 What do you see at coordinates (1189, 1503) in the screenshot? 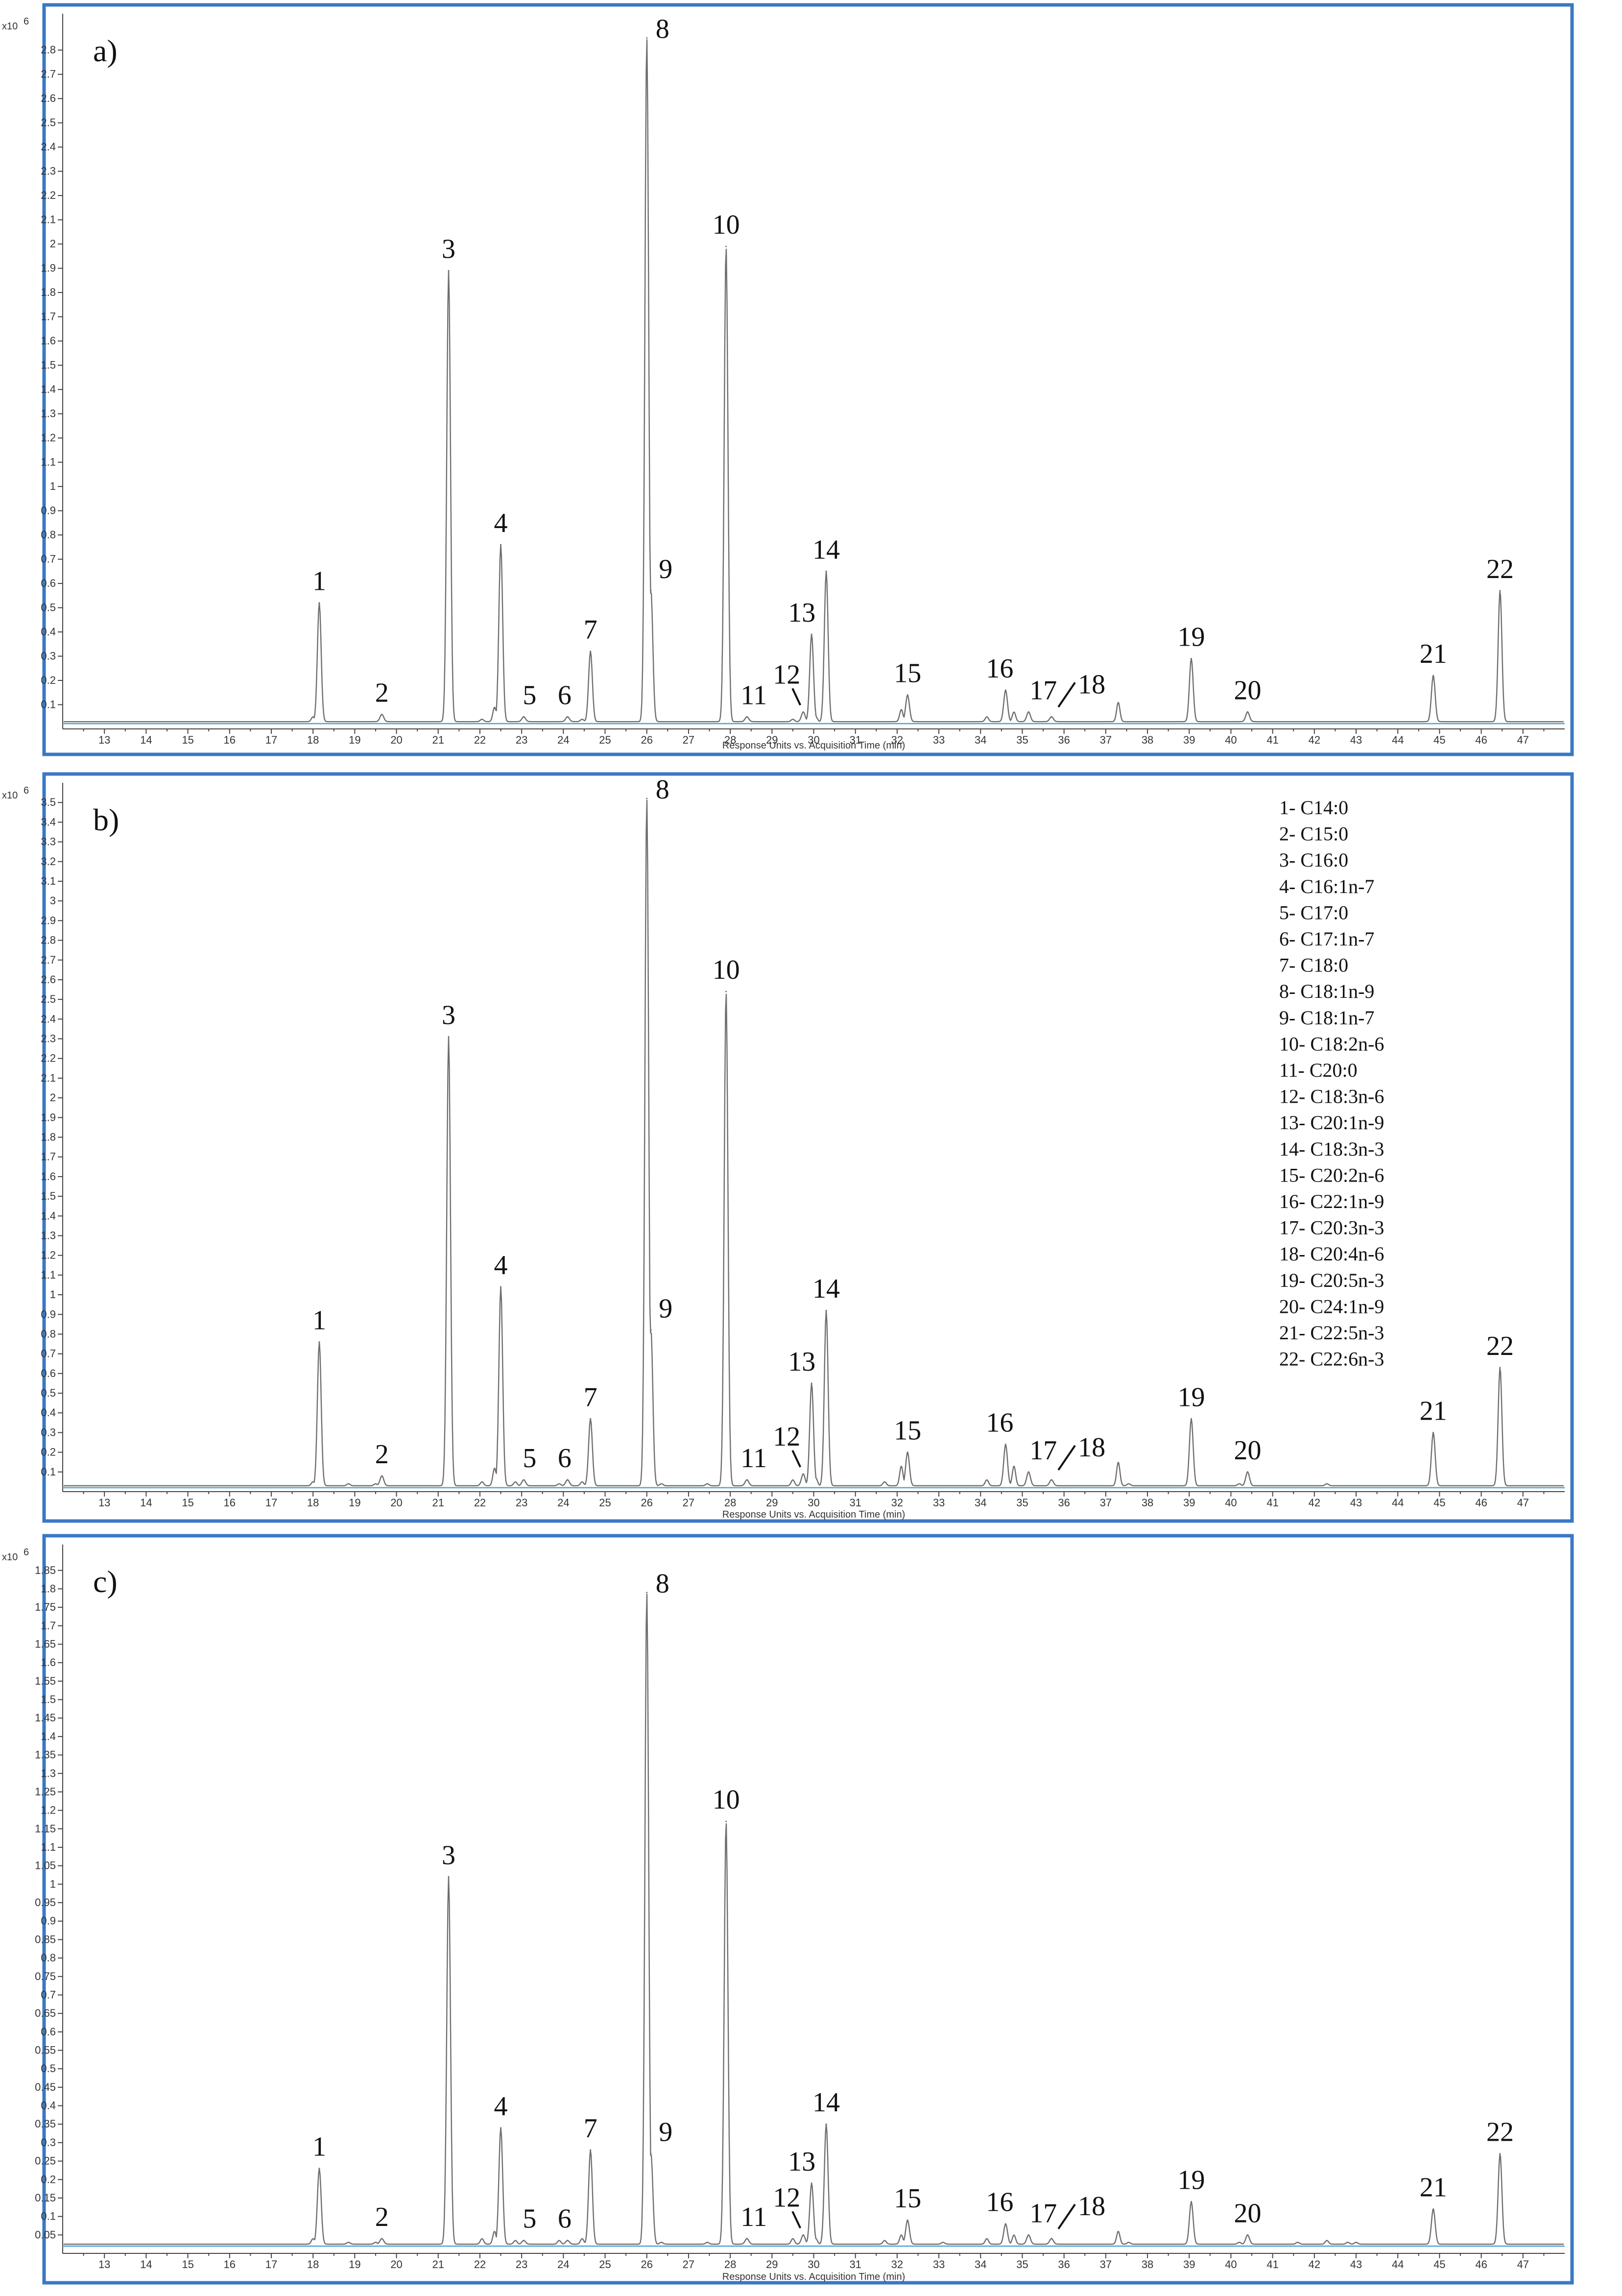
I see `x-tick-label: 39` at bounding box center [1189, 1503].